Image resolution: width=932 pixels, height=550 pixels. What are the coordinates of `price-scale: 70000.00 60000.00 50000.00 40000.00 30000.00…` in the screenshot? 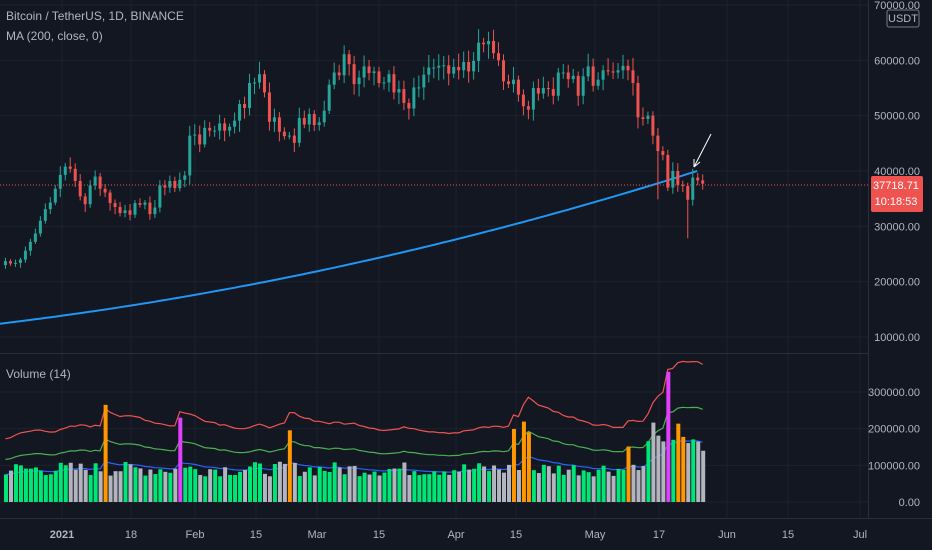 It's located at (897, 172).